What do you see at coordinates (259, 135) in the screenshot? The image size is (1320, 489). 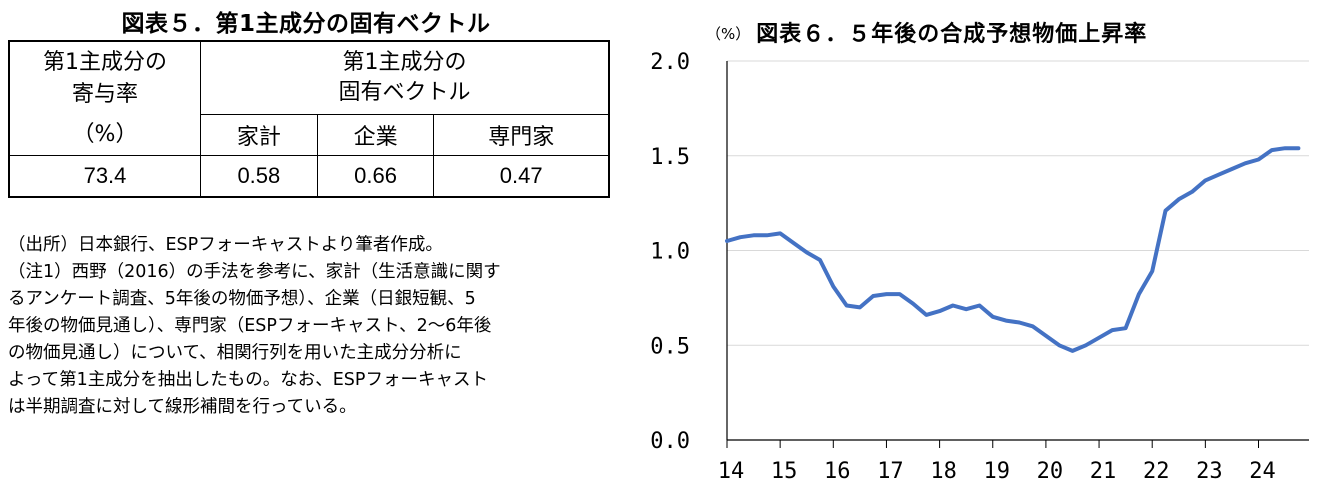 I see `column-header-household: 家計` at bounding box center [259, 135].